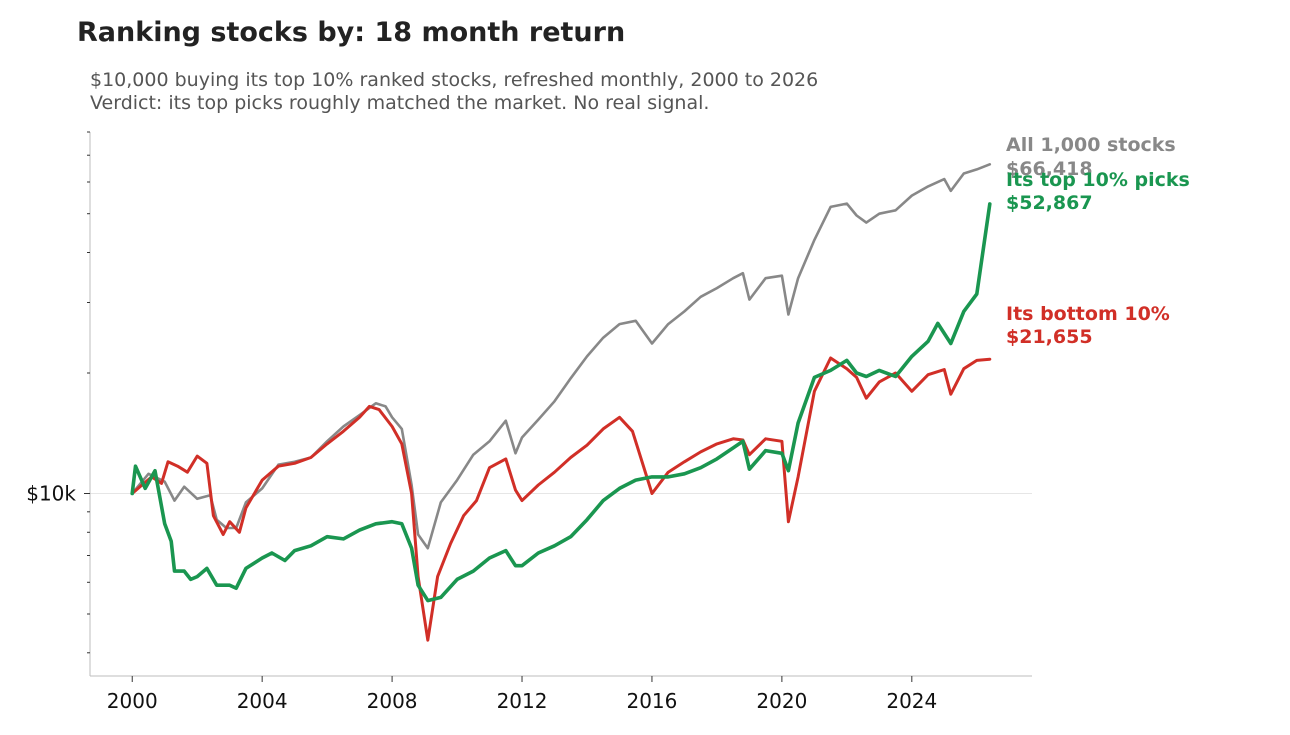  I want to click on end-label-its-bottom-10: Its bottom 10%$21,655, so click(1088, 325).